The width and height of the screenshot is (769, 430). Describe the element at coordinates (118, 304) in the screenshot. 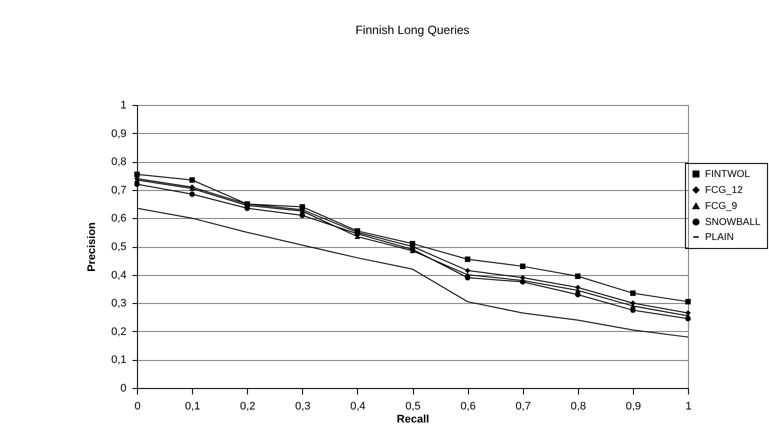

I see `y-tick-label: 0,3` at that location.